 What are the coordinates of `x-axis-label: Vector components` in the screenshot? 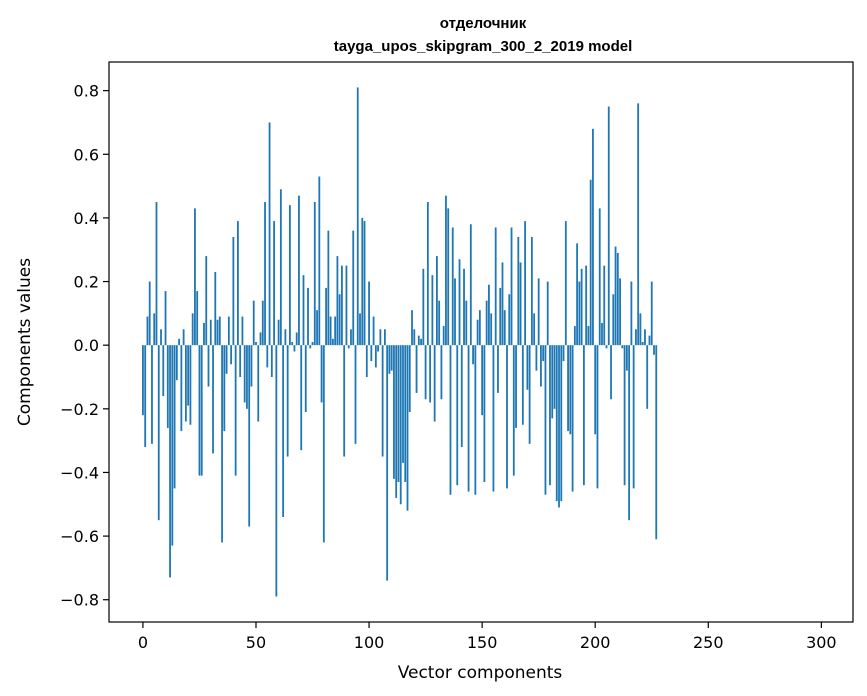 It's located at (480, 673).